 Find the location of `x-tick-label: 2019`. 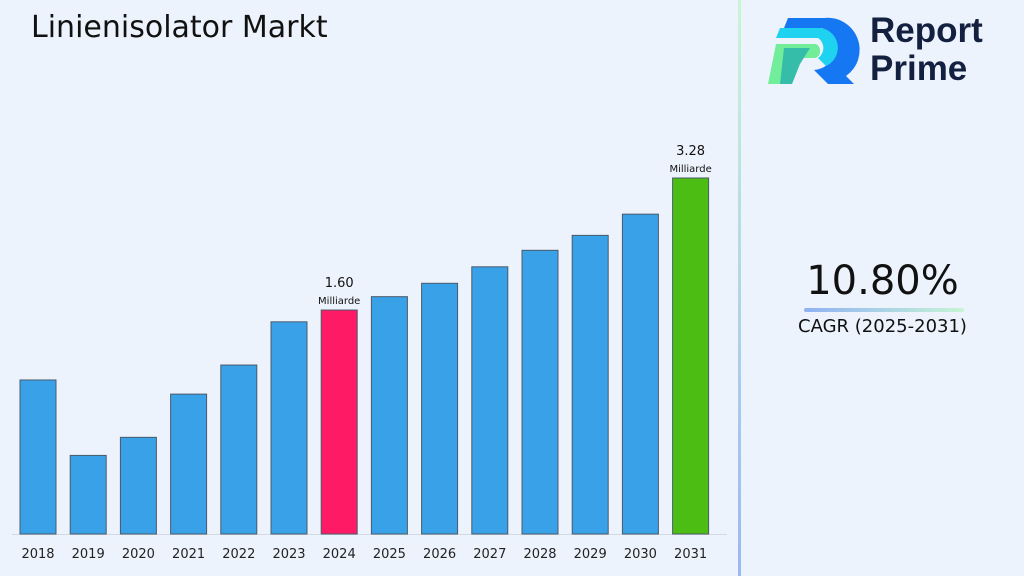

x-tick-label: 2019 is located at coordinates (88, 554).